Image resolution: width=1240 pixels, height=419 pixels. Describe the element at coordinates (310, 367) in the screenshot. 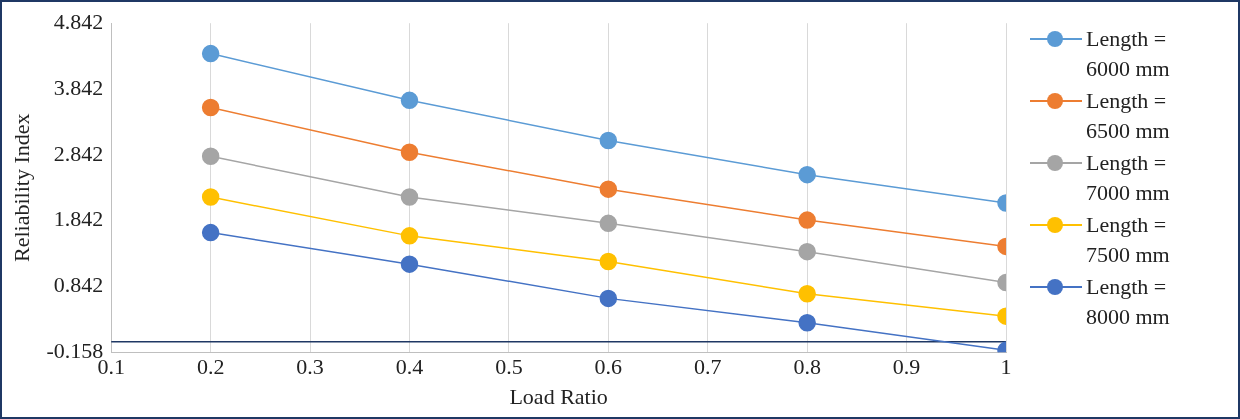

I see `x-tick-label: 0.3` at that location.